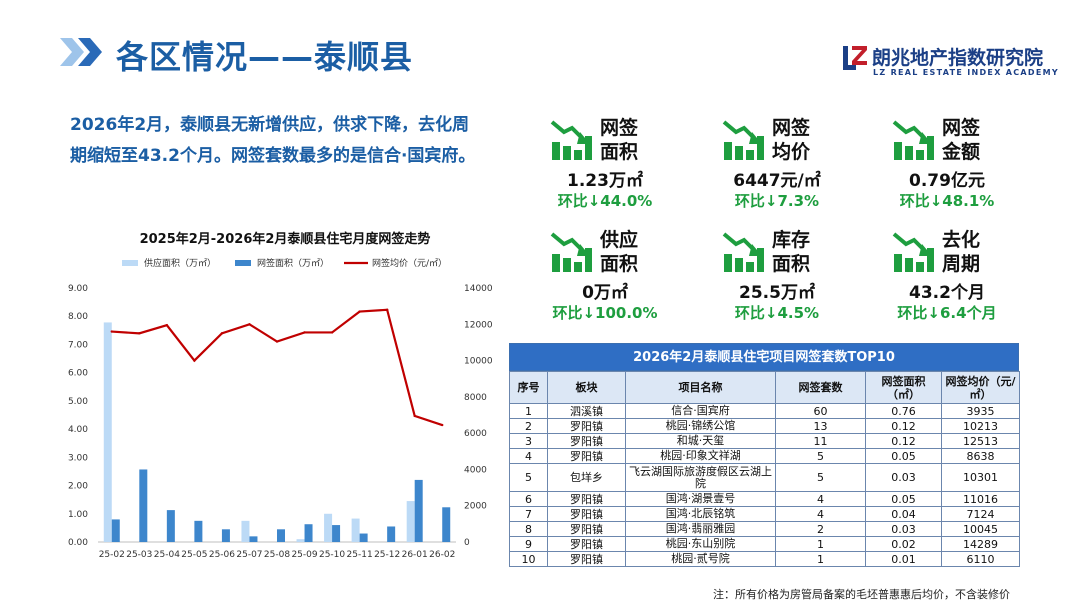 This screenshot has height=608, width=1080. I want to click on table-cell: 0.03, so click(903, 477).